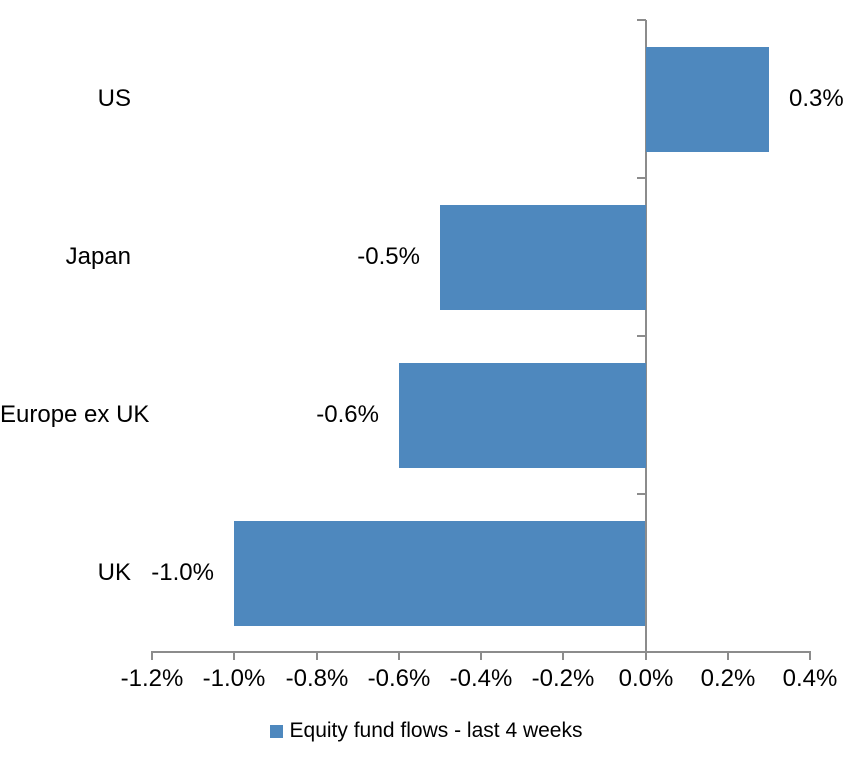 The height and width of the screenshot is (757, 852). What do you see at coordinates (707, 99) in the screenshot?
I see `bar-us` at bounding box center [707, 99].